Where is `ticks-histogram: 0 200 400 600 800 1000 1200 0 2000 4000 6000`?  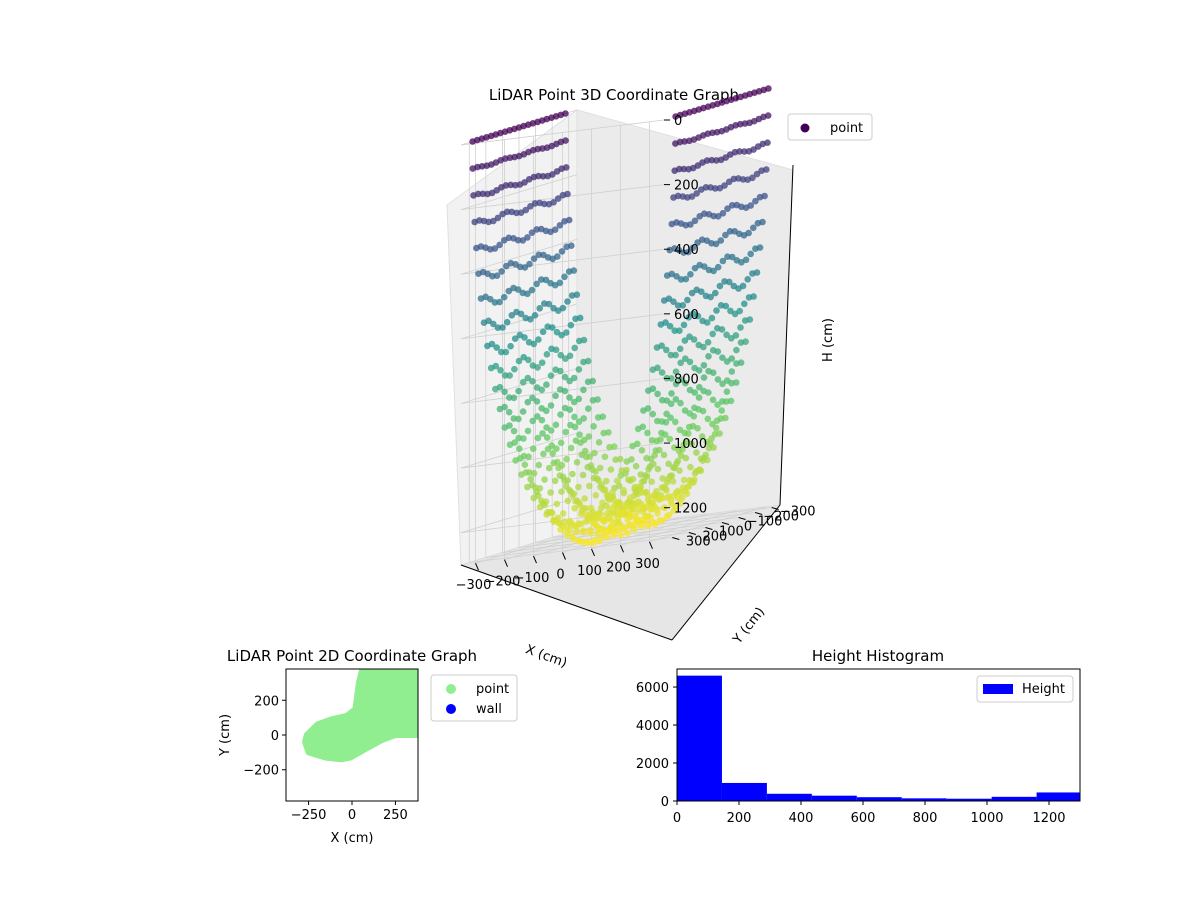
ticks-histogram: 0 200 400 600 800 1000 1200 0 2000 4000 6000 is located at coordinates (851, 753).